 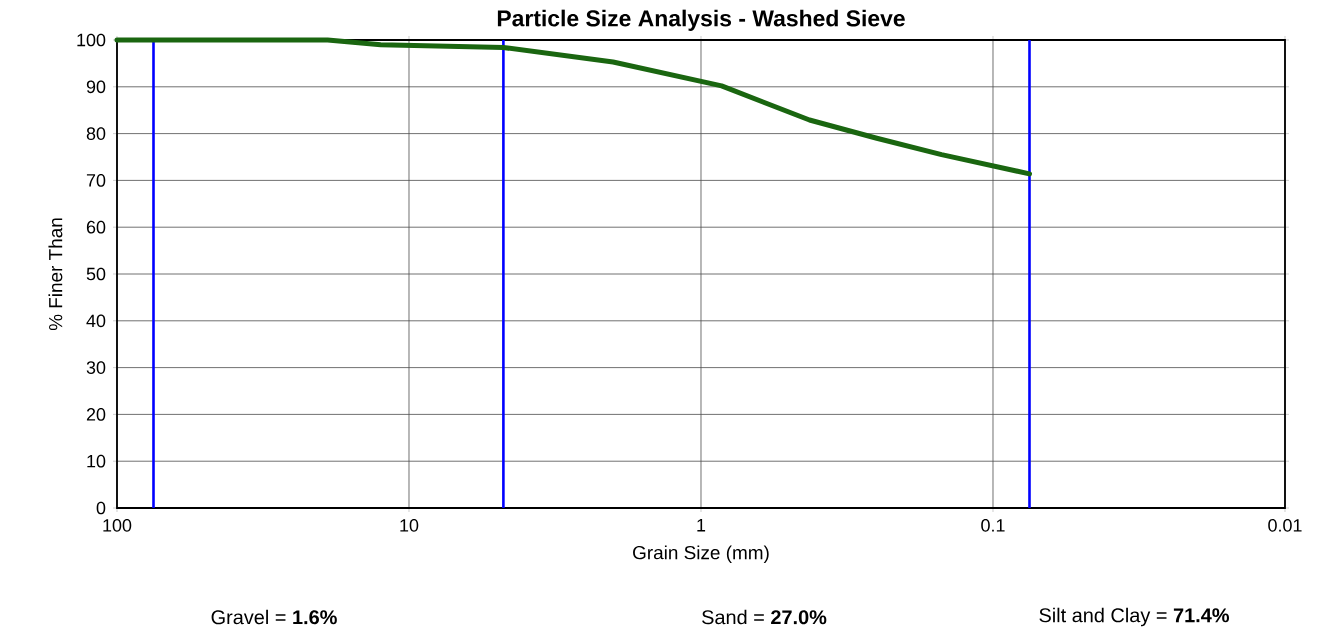 What do you see at coordinates (96, 414) in the screenshot?
I see `y-tick-label: 20` at bounding box center [96, 414].